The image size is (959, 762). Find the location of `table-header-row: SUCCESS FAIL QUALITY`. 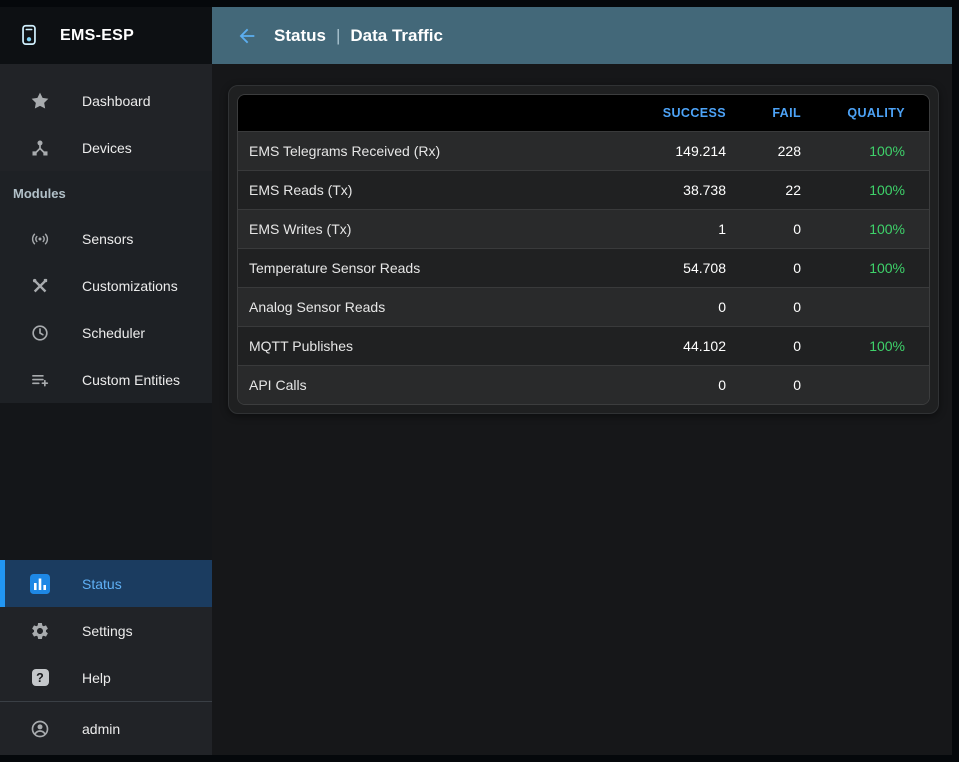

table-header-row: SUCCESS FAIL QUALITY is located at coordinates (583, 113).